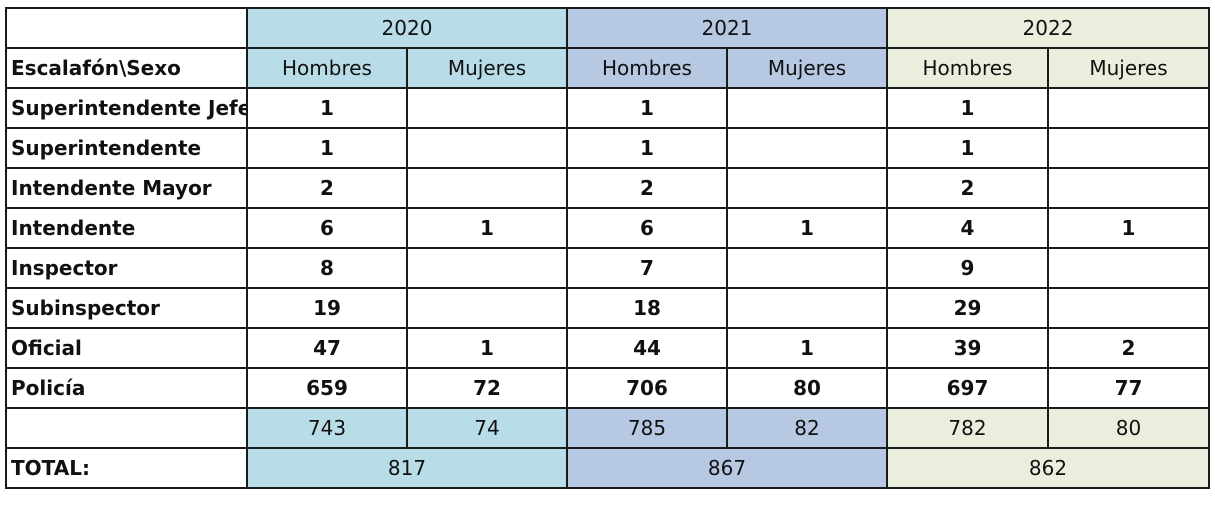 This screenshot has width=1215, height=519. I want to click on year-header-row: 2020 2021 2022, so click(607, 28).